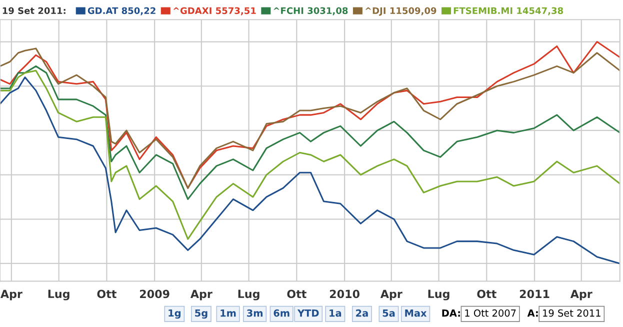 This screenshot has height=327, width=623. I want to click on legend-label: FTSEMIB.MI 14547,38, so click(509, 11).